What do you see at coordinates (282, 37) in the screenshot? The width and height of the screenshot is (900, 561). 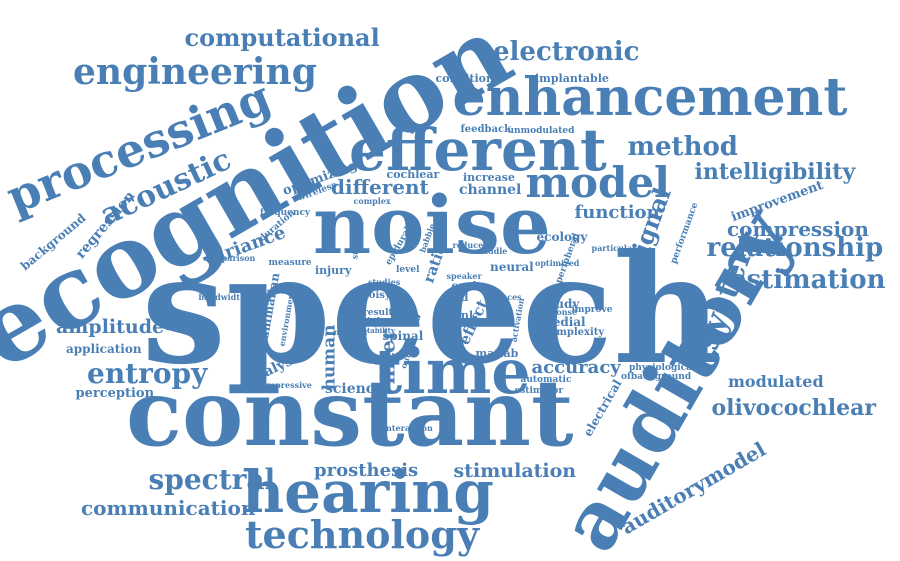 I see `word-computational: computational` at bounding box center [282, 37].